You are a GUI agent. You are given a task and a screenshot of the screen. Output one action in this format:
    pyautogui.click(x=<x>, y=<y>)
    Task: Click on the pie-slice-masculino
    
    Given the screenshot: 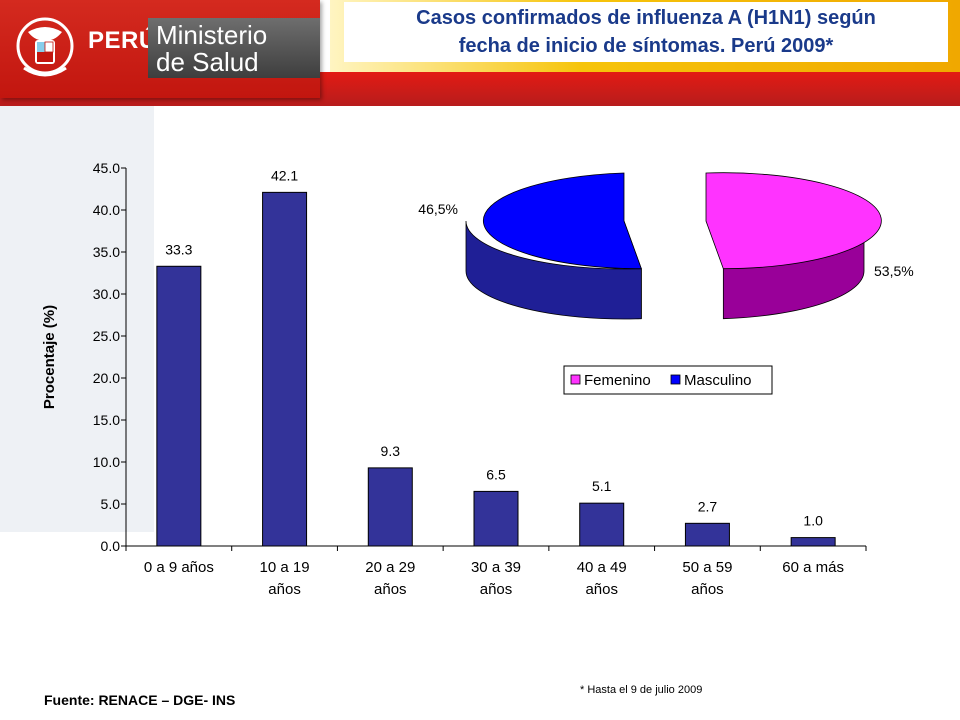 What is the action you would take?
    pyautogui.click(x=562, y=221)
    